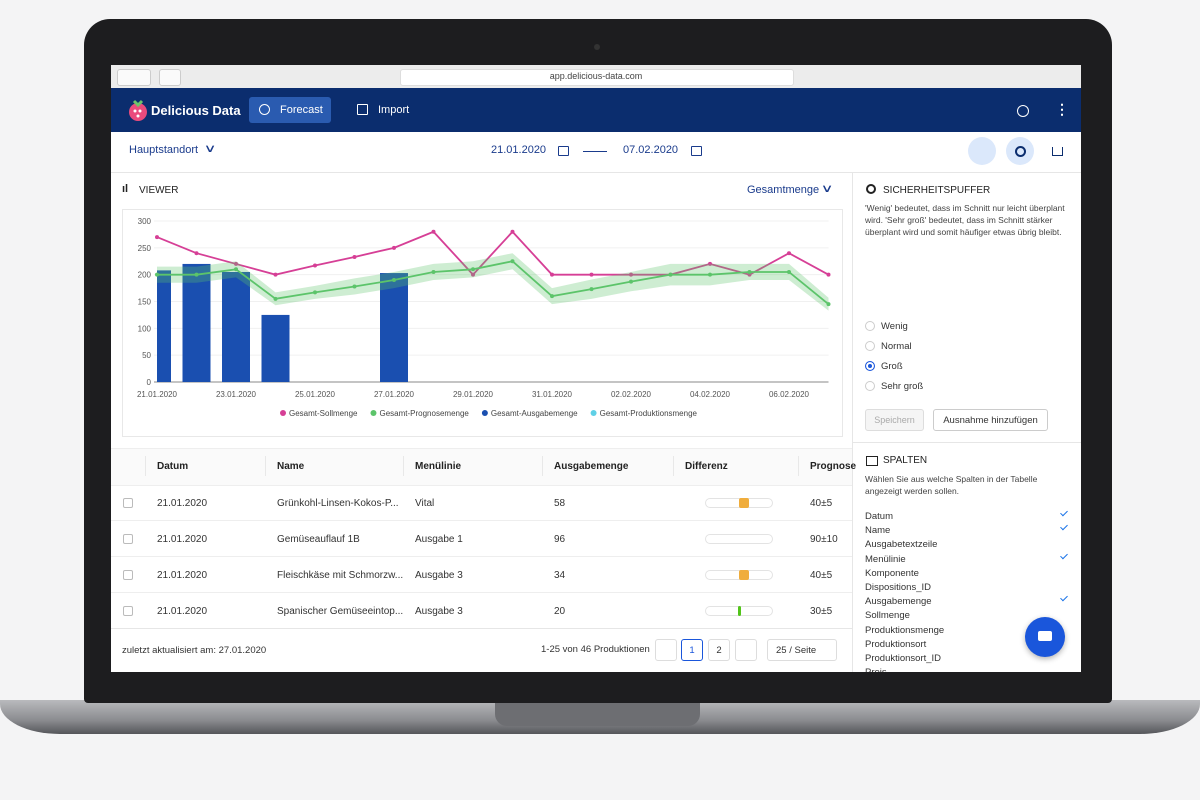  I want to click on save-label: Speichern, so click(894, 420).